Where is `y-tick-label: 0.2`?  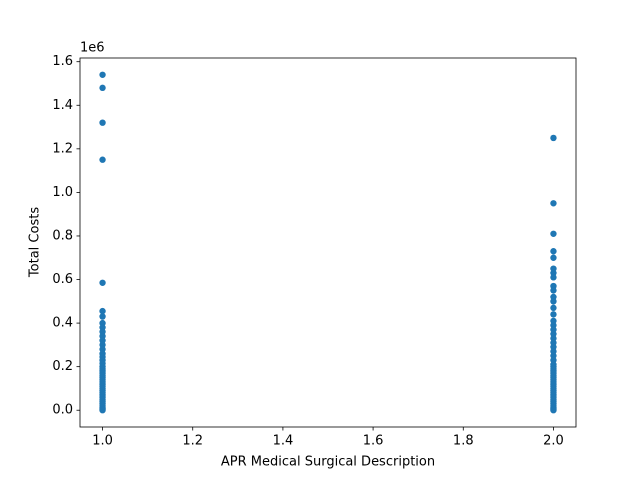
y-tick-label: 0.2 is located at coordinates (62, 366).